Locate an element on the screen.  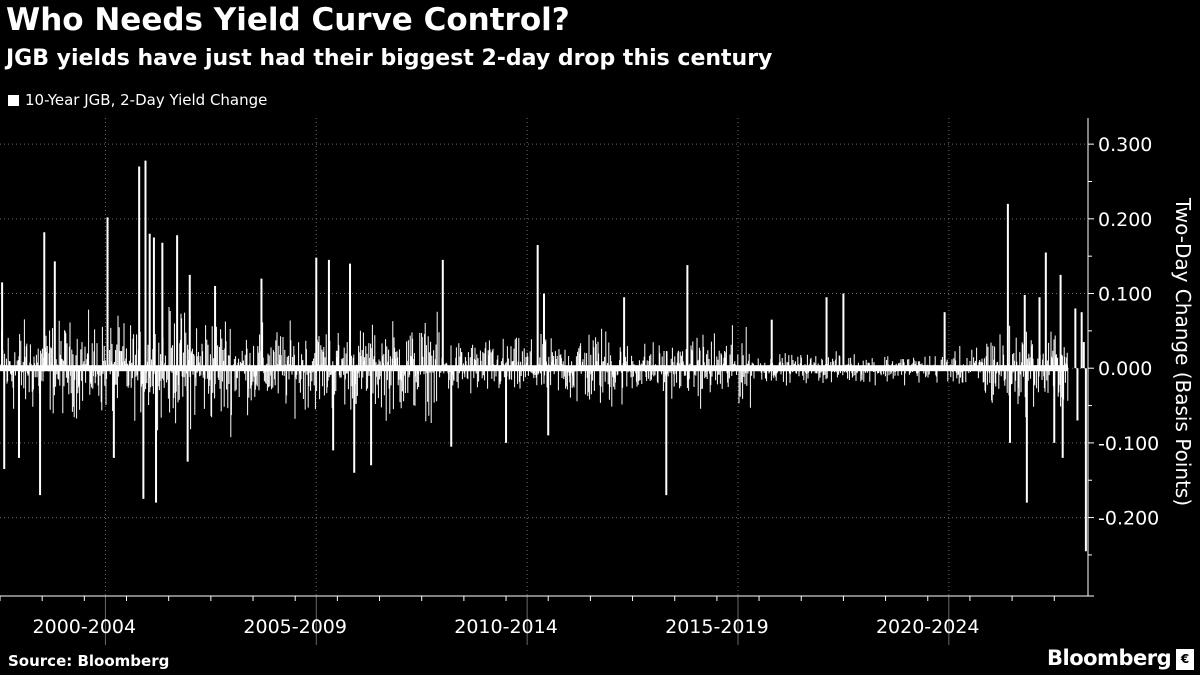
zero-band is located at coordinates (534, 368).